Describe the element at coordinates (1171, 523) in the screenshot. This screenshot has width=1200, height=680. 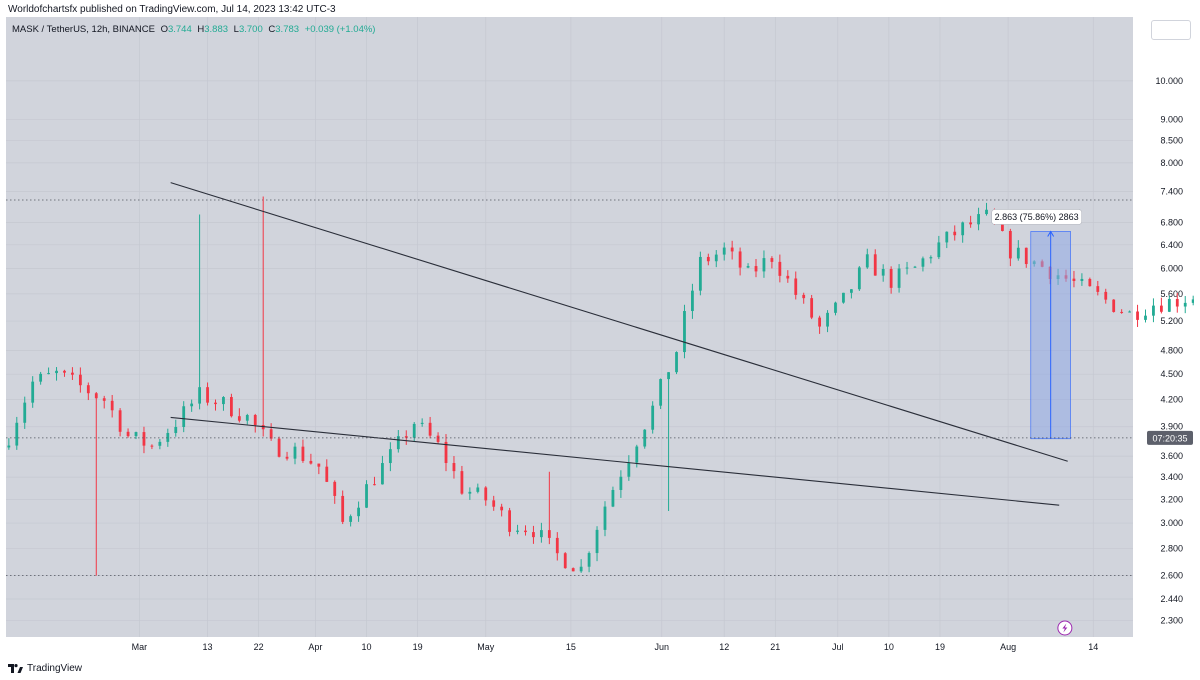
I see `price-tick-label: 3.000` at that location.